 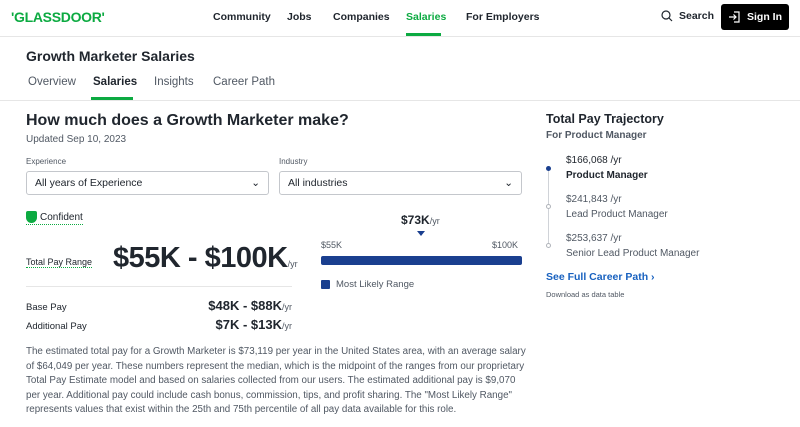 I want to click on timeline-dot-active, so click(x=548, y=168).